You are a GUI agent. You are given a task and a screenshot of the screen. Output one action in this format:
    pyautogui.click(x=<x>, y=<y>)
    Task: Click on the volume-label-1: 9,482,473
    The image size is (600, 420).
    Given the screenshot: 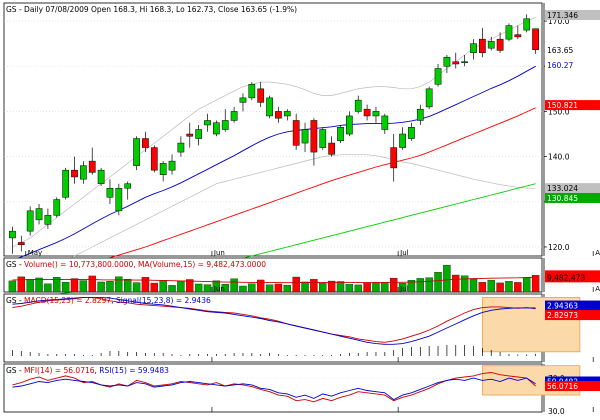 What is the action you would take?
    pyautogui.click(x=566, y=277)
    